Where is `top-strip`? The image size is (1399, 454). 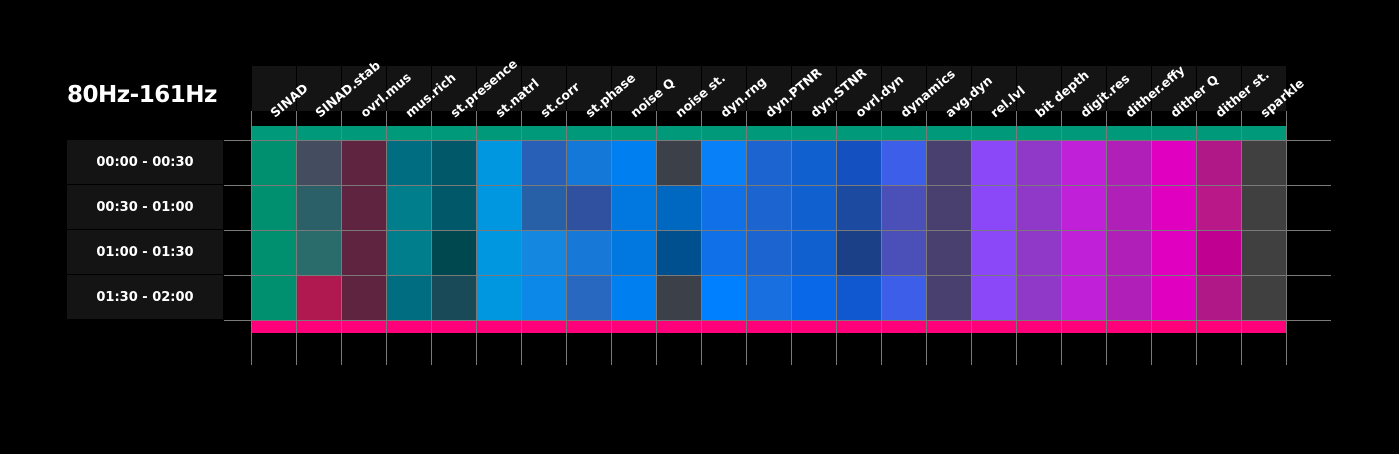 top-strip is located at coordinates (768, 133).